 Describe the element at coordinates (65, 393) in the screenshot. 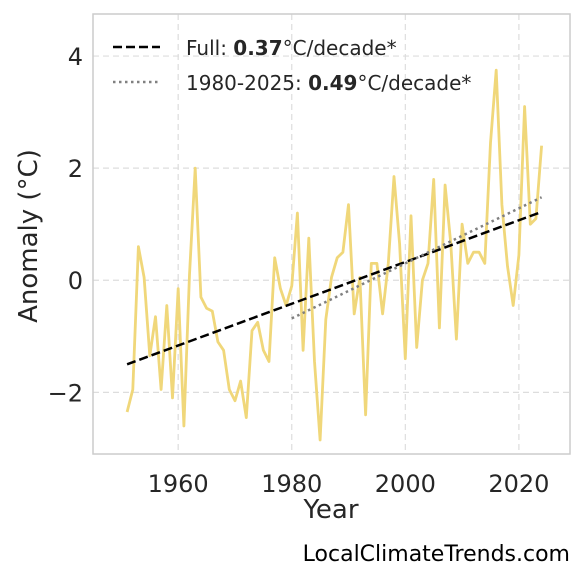

I see `y-tick-label: −2` at that location.